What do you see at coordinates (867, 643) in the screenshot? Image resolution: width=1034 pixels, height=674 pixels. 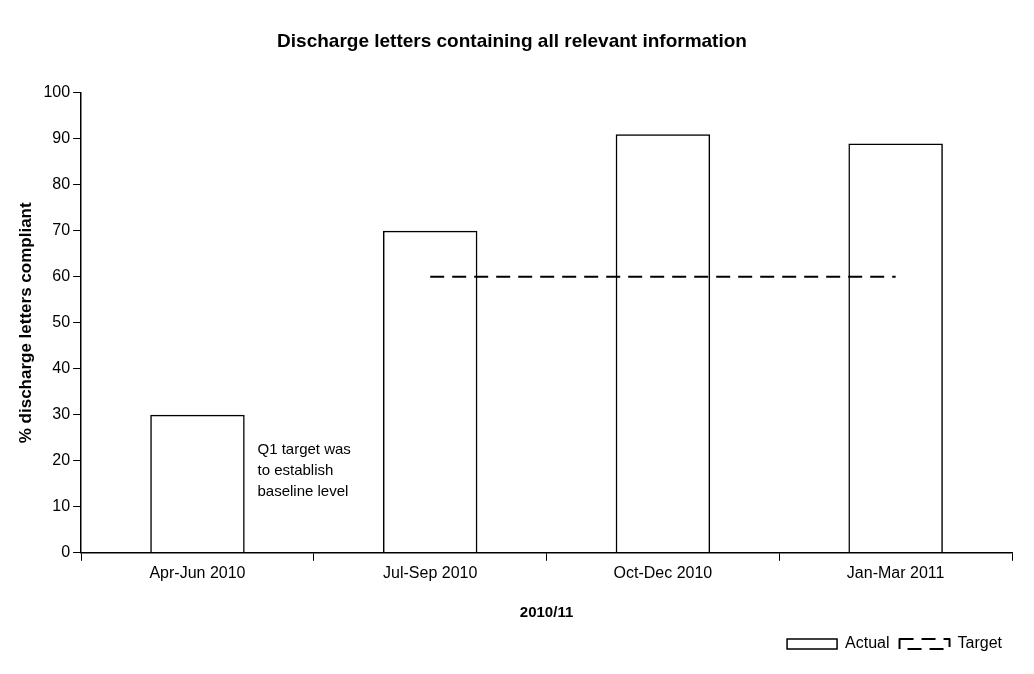 I see `legend-label: Actual` at bounding box center [867, 643].